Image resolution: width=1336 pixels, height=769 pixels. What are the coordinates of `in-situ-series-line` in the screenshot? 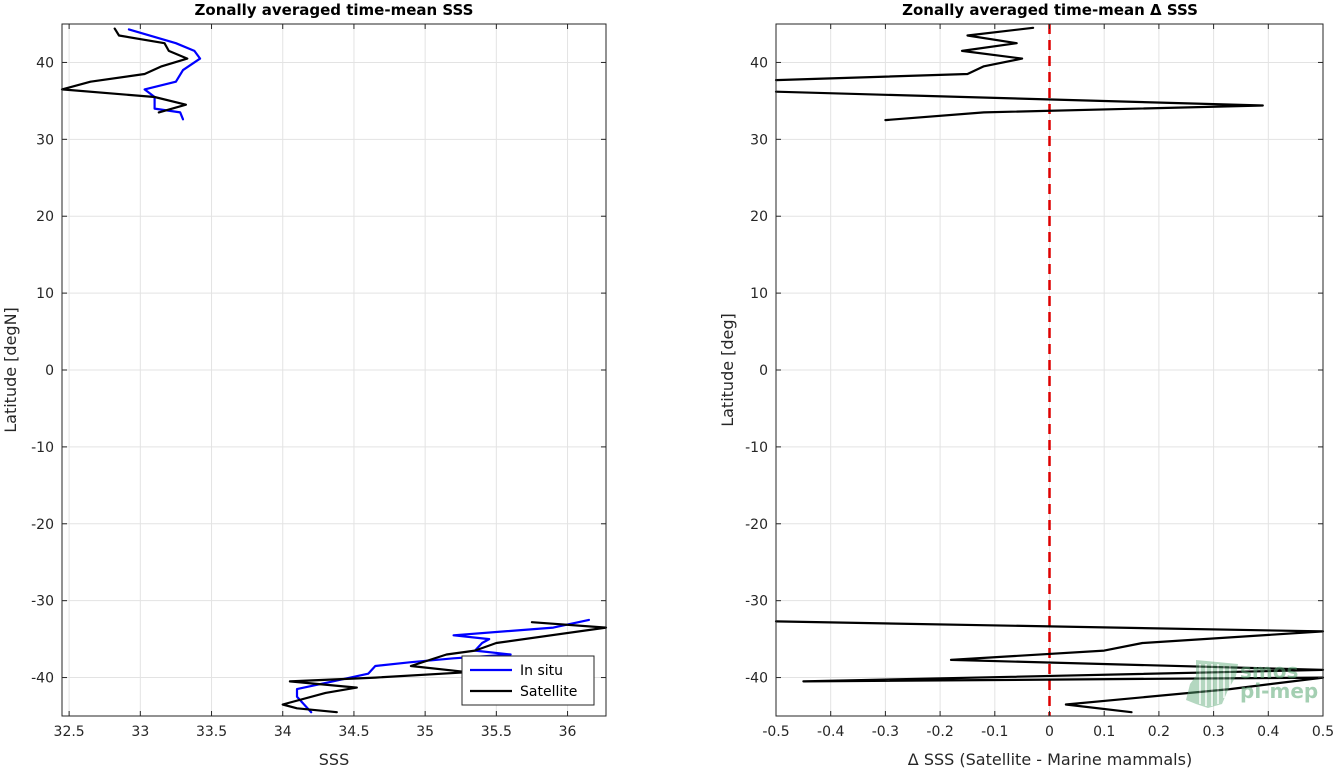 It's located at (164, 74).